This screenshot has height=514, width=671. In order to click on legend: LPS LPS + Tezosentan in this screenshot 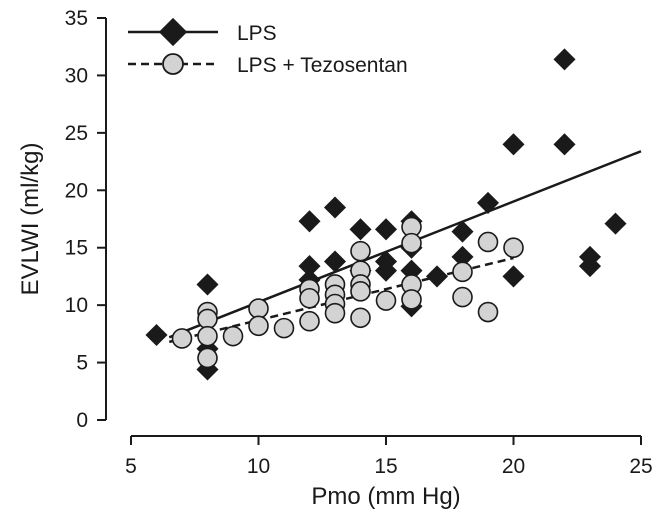, I will do `click(268, 47)`.